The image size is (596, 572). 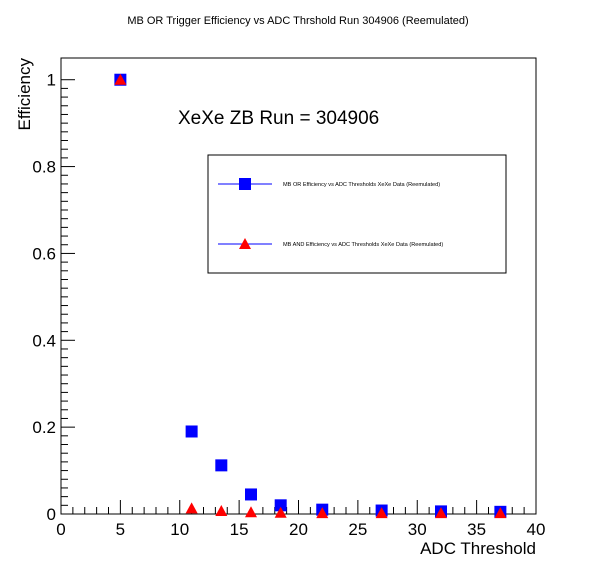 I want to click on run-annotation: XeXe ZB Run = 304906, so click(x=278, y=118).